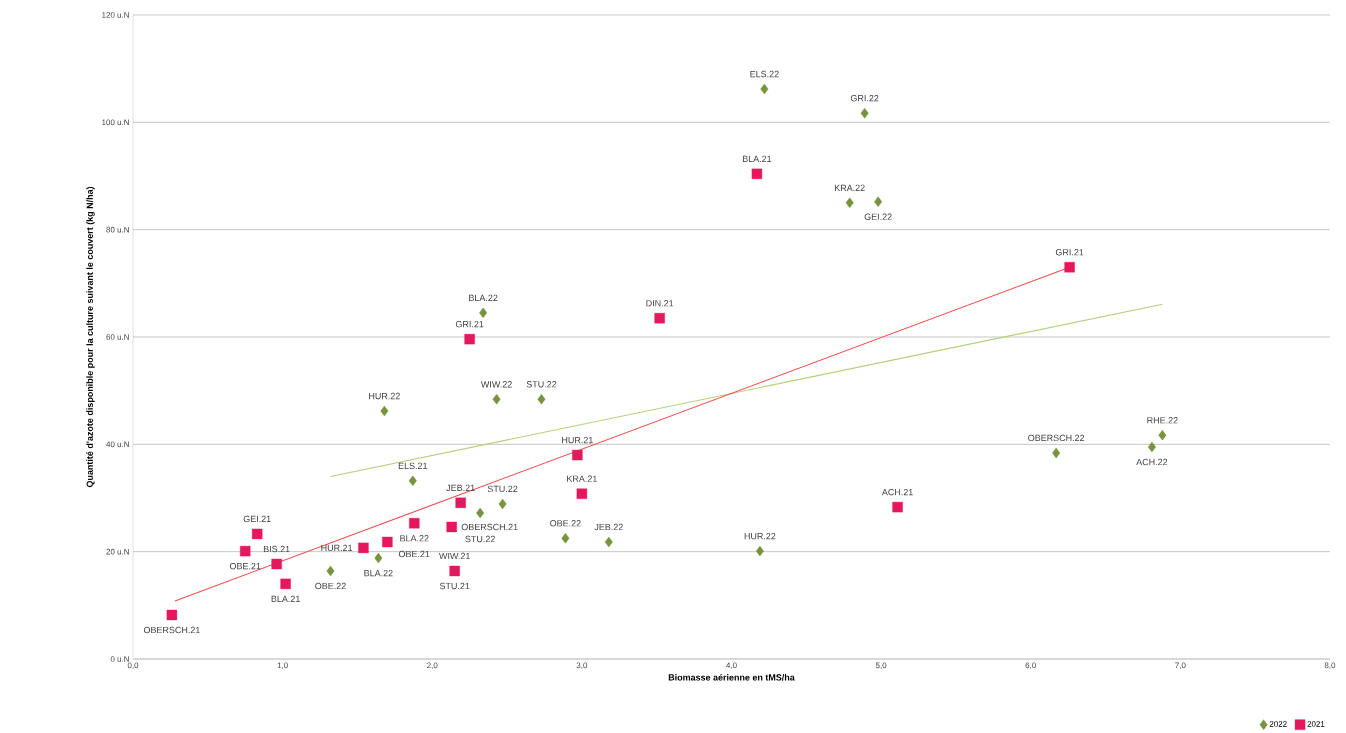 Image resolution: width=1346 pixels, height=733 pixels. I want to click on annotation: ELS.22, so click(764, 74).